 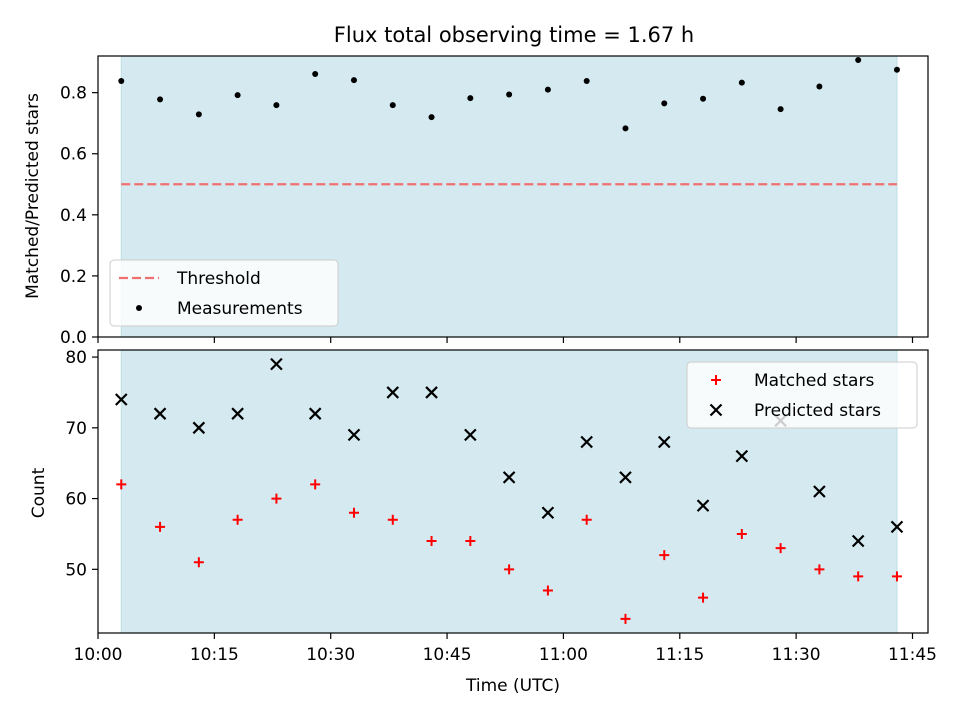 What do you see at coordinates (73, 155) in the screenshot?
I see `top-y-tick-label: 0.6` at bounding box center [73, 155].